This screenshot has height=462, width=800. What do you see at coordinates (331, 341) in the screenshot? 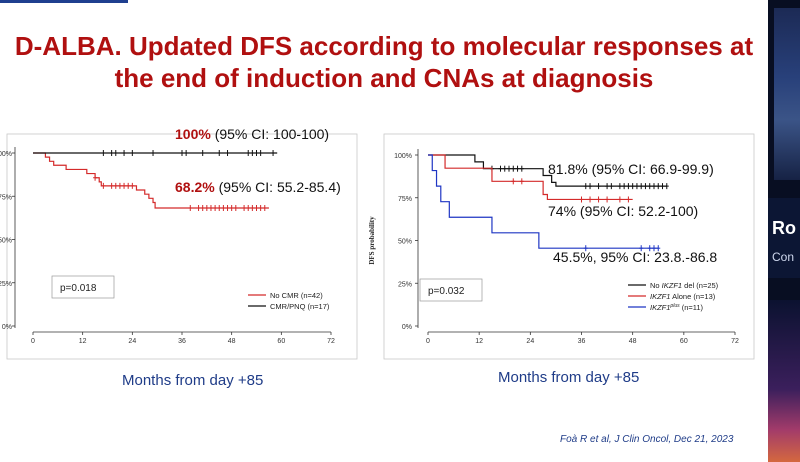
I see `cmr-x-tick-label: 72` at bounding box center [331, 341].